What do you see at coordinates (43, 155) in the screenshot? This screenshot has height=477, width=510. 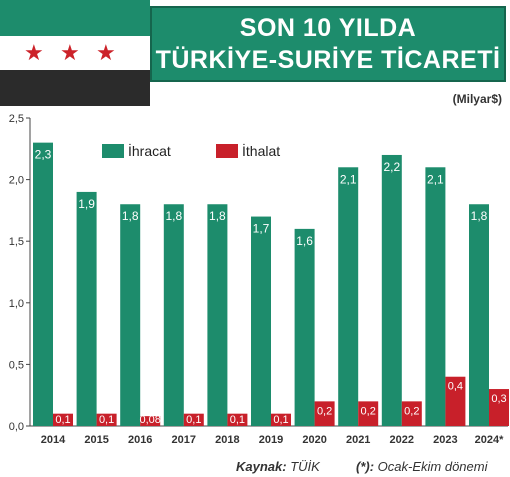 I see `export-data-label: 2,3` at bounding box center [43, 155].